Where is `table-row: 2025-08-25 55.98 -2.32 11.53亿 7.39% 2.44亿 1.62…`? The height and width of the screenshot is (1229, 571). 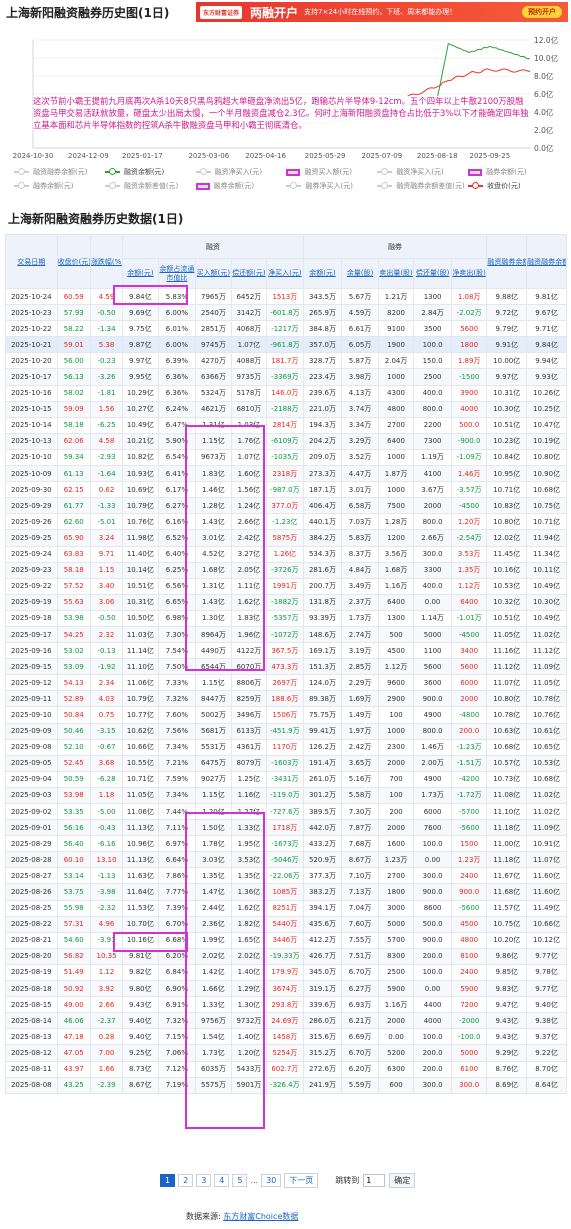
table-row: 2025-08-25 55.98 -2.32 11.53亿 7.39% 2.44亿 1.62… is located at coordinates (286, 908).